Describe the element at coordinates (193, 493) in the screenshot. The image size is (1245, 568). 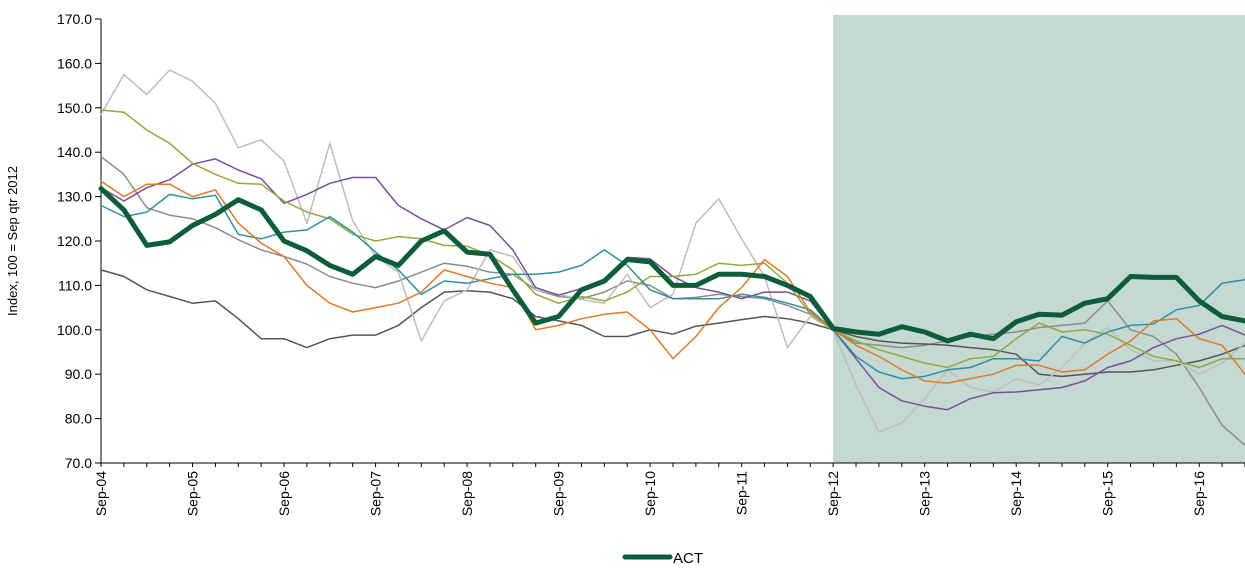
I see `x-tick-label: Sep-05` at that location.